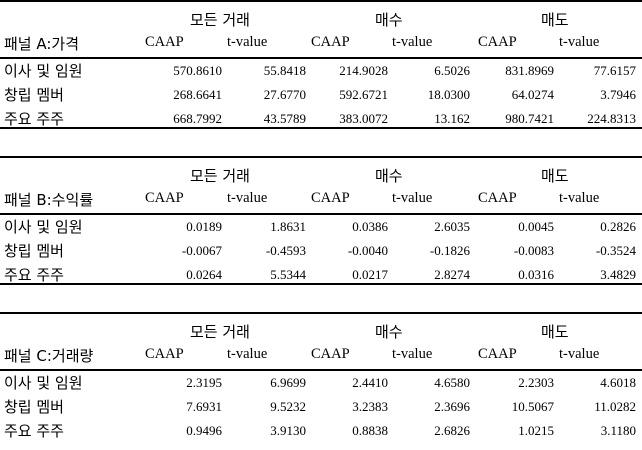 The width and height of the screenshot is (642, 450). What do you see at coordinates (197, 118) in the screenshot?
I see `cell-value: 668.7992` at bounding box center [197, 118].